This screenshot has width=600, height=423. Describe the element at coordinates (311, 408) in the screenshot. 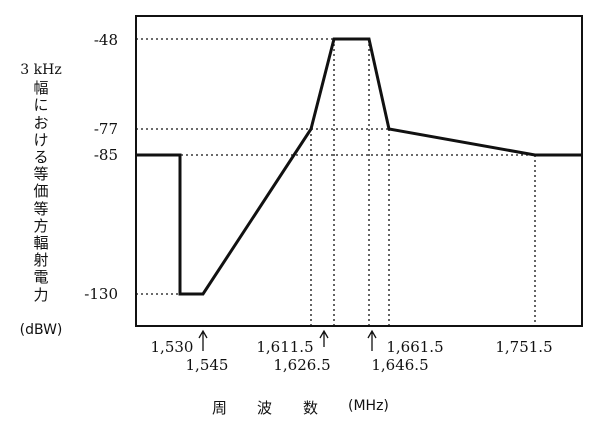

I see `x-axis-label-char: 数` at that location.